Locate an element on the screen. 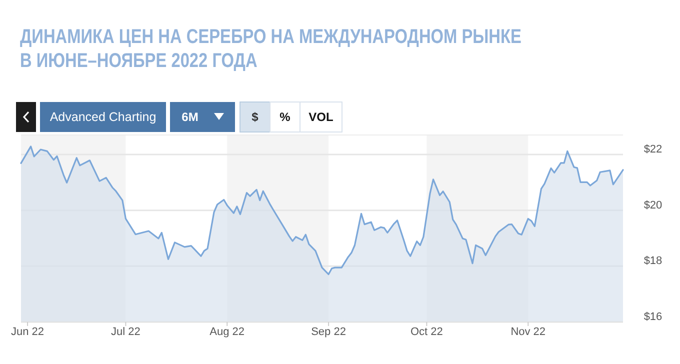 The image size is (680, 364). x-tick-label: Jul 22 is located at coordinates (125, 332).